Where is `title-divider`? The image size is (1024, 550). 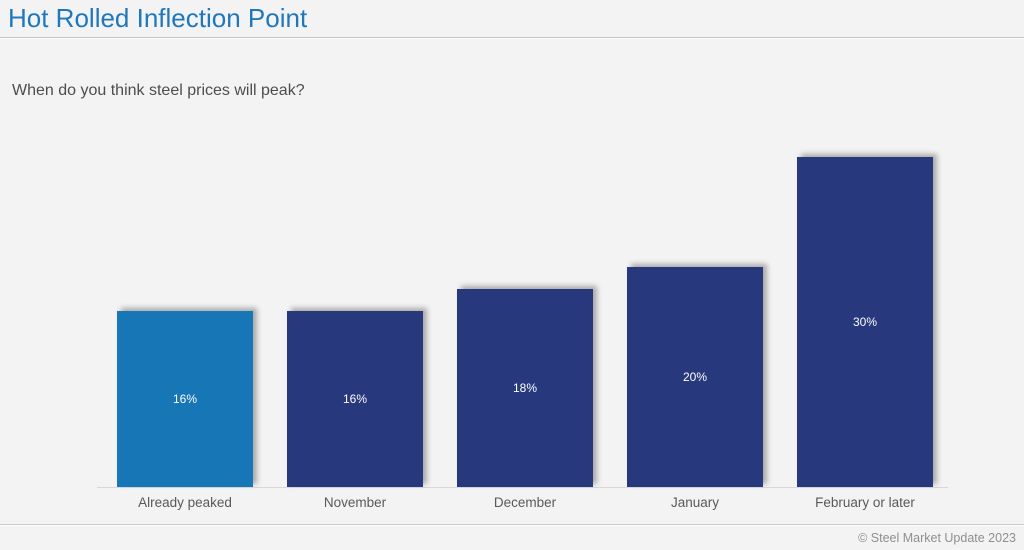 title-divider is located at coordinates (512, 37).